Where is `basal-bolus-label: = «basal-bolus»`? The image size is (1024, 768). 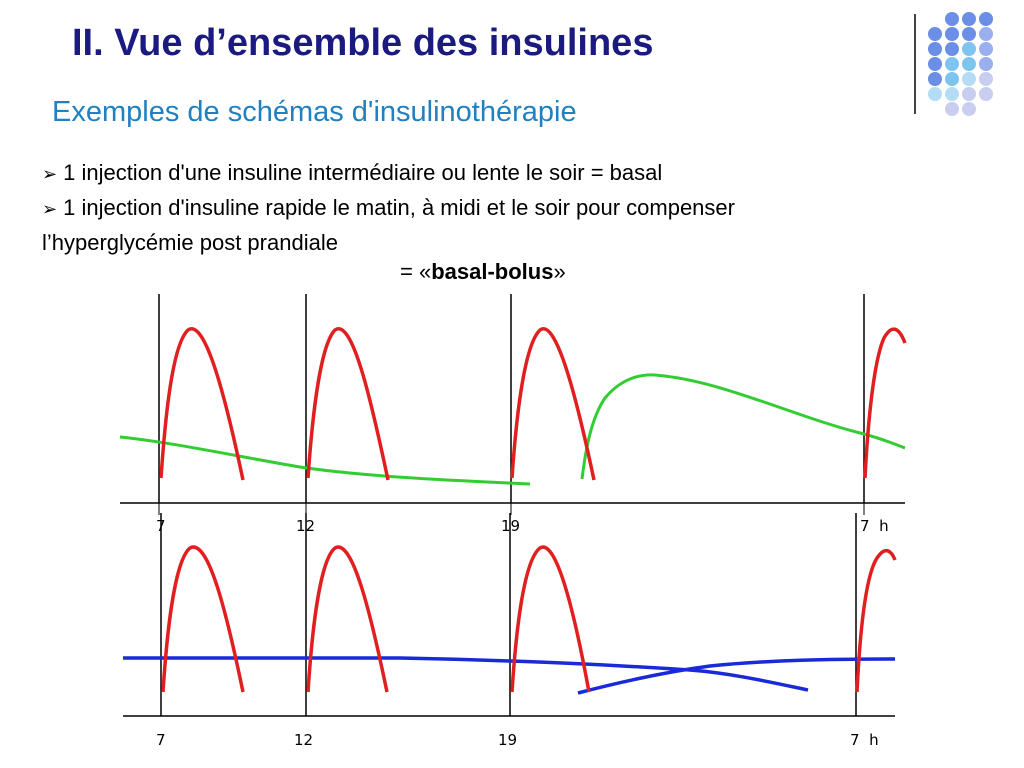
basal-bolus-label: = «basal-bolus» is located at coordinates (483, 272).